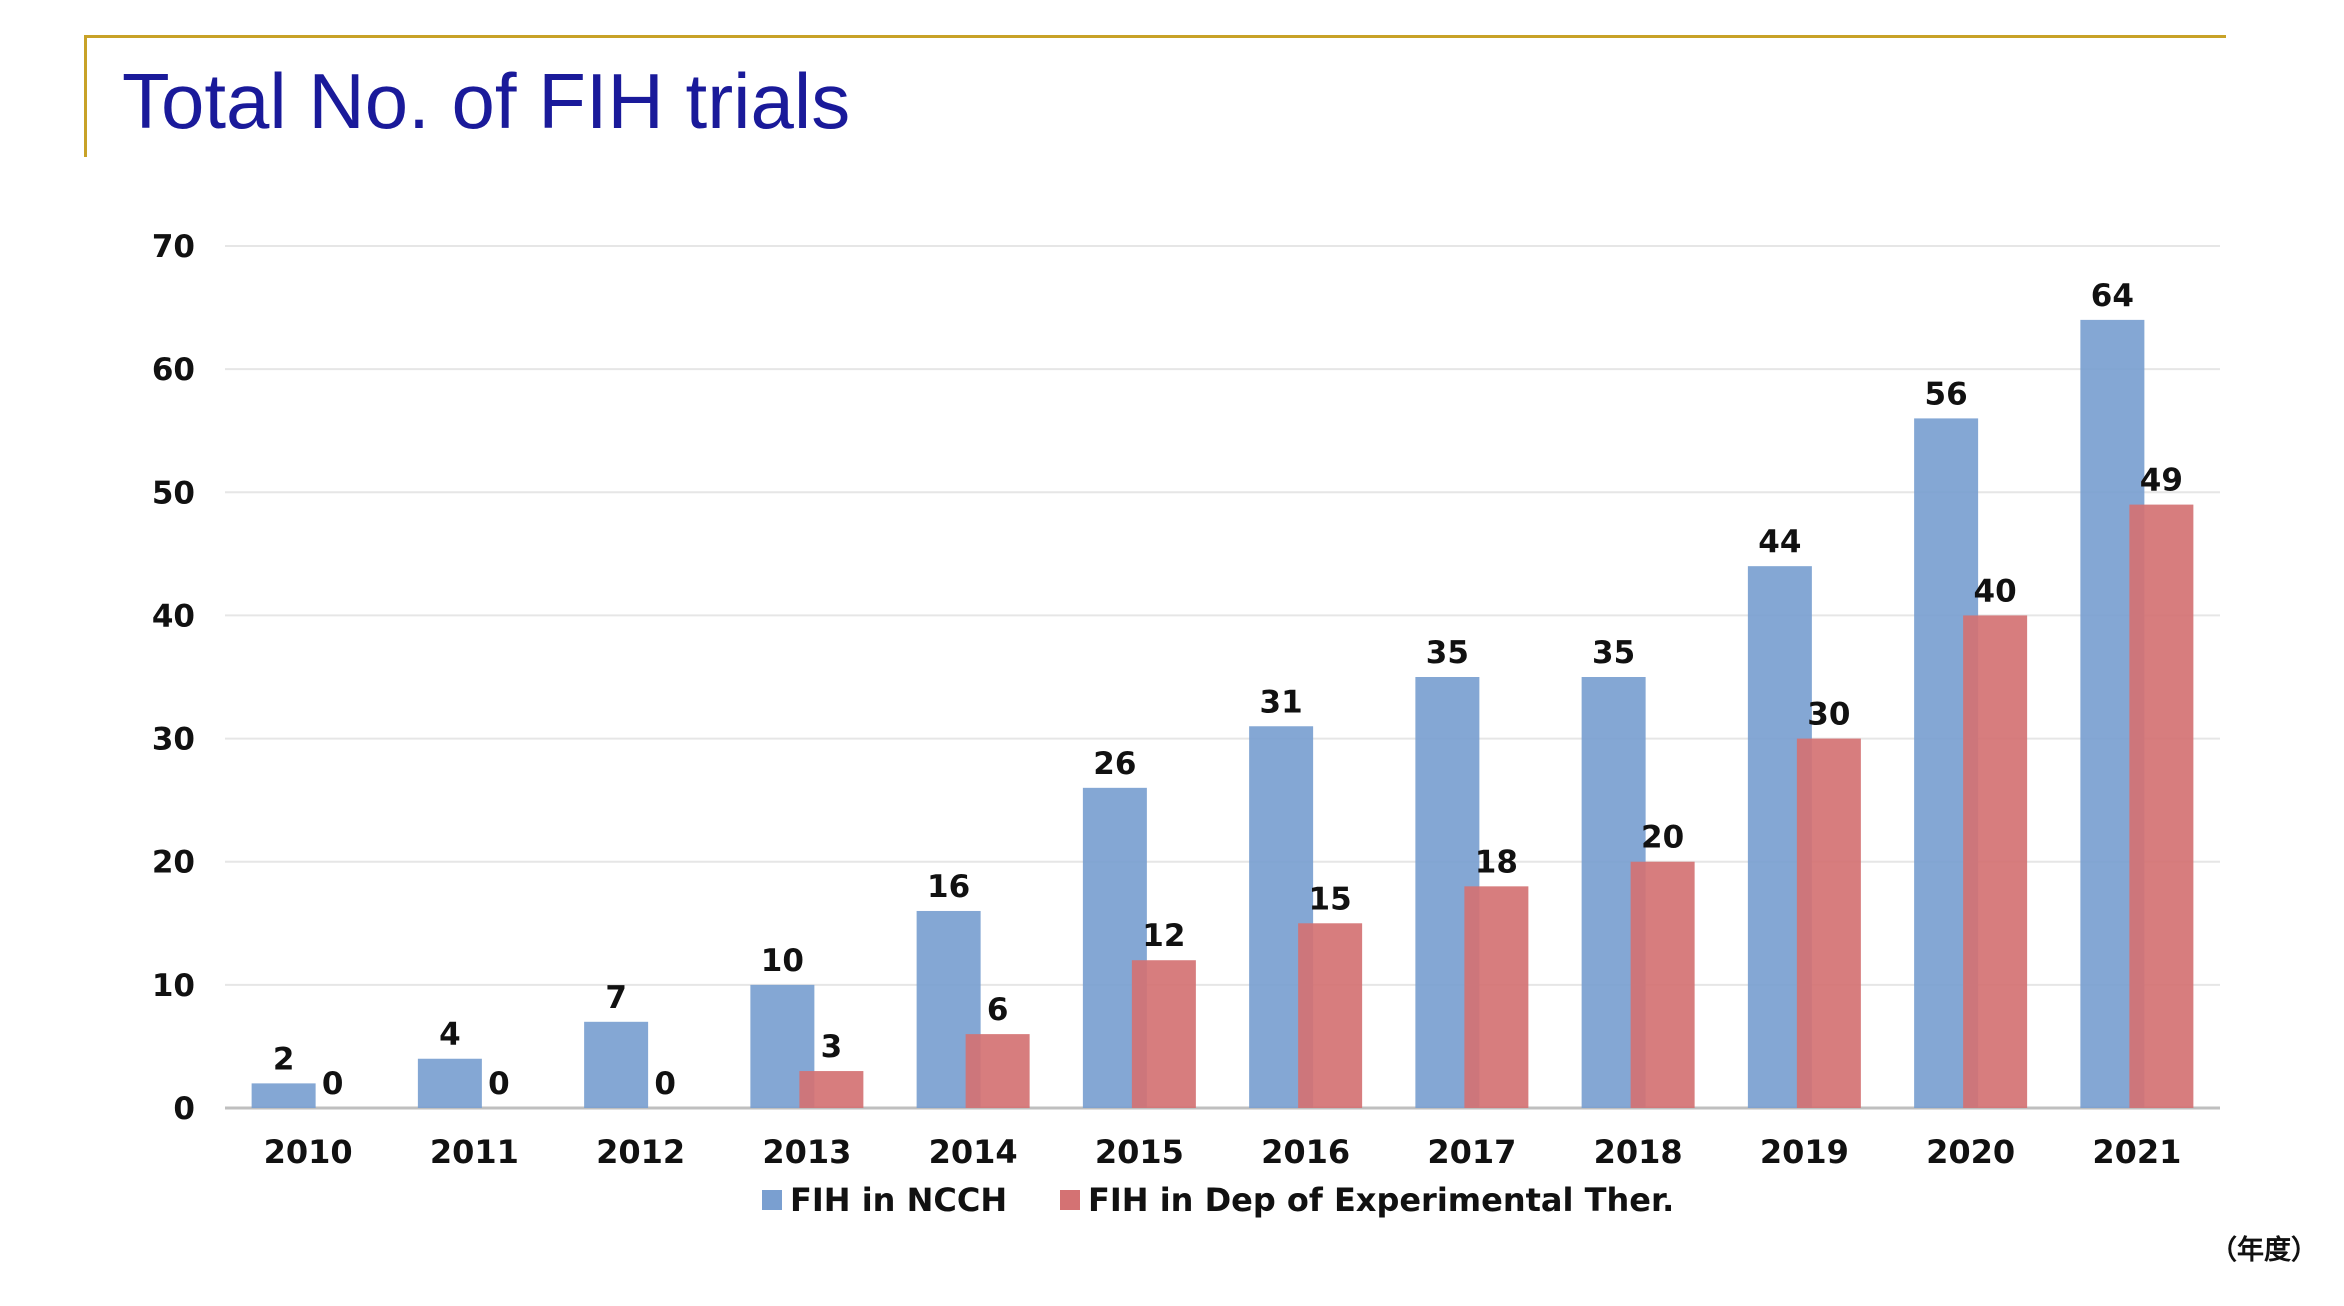 Image resolution: width=2344 pixels, height=1306 pixels. Describe the element at coordinates (474, 1152) in the screenshot. I see `x-tick-label: 2011` at that location.